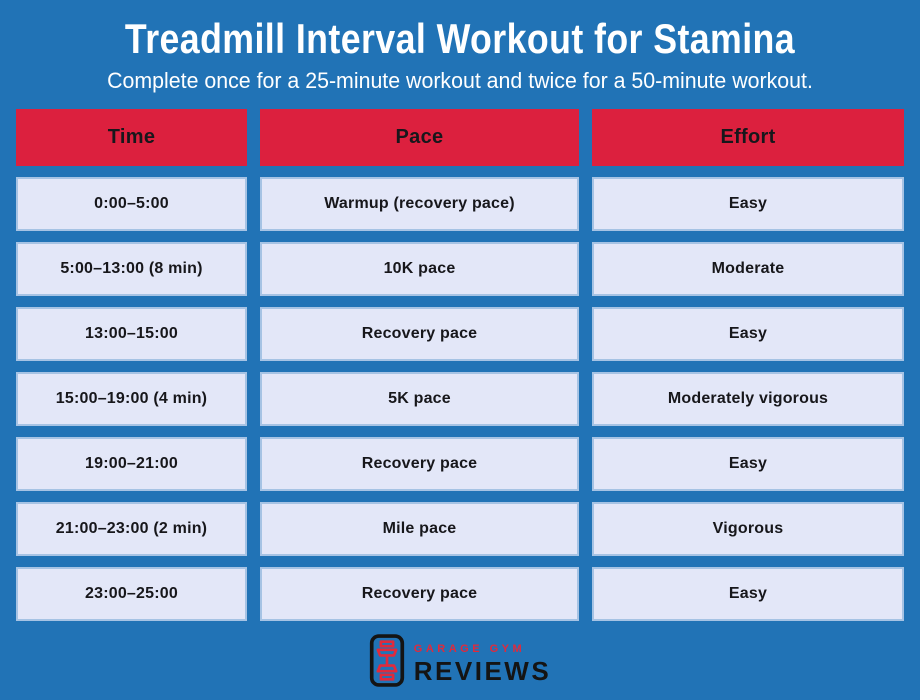  Describe the element at coordinates (419, 463) in the screenshot. I see `cell-pace-5: Recovery pace` at that location.